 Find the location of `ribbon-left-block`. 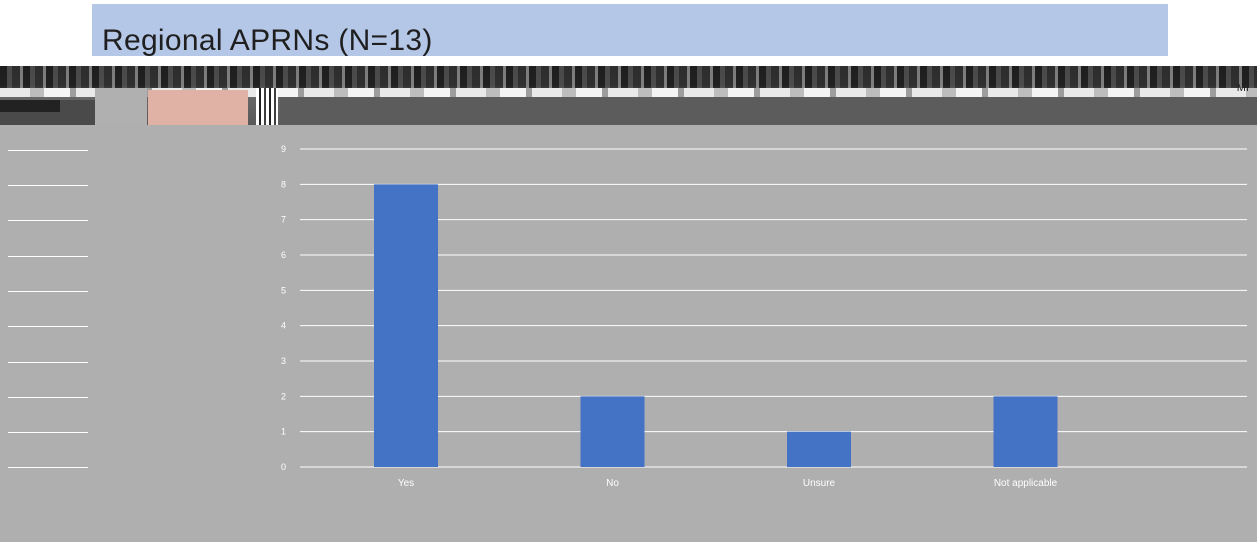

ribbon-left-block is located at coordinates (47, 112).